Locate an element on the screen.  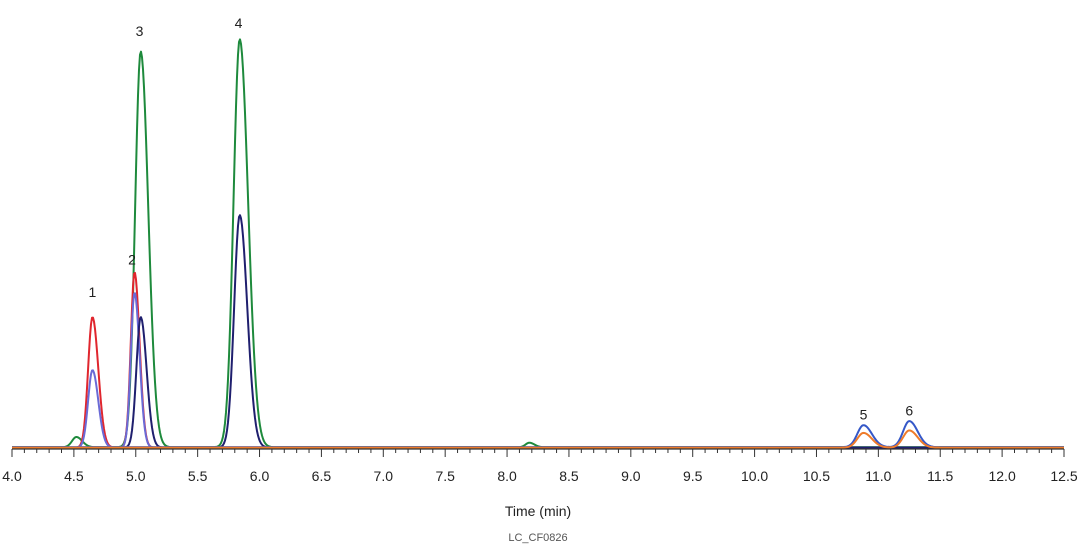
x-tick-label: 5.5 is located at coordinates (198, 476).